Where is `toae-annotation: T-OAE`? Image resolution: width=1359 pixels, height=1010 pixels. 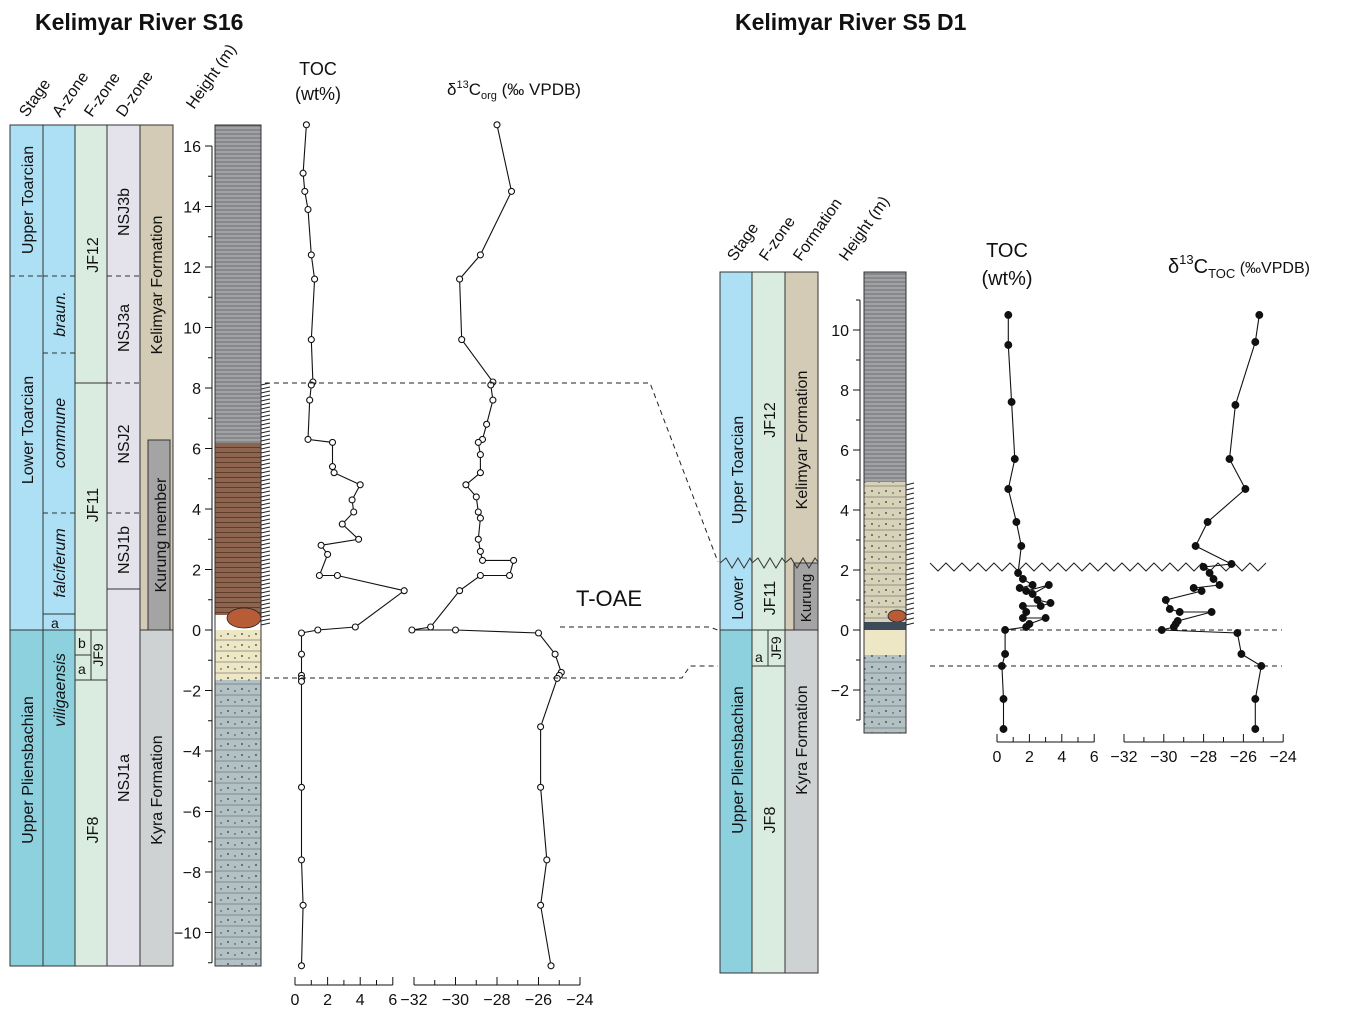
toae-annotation: T-OAE is located at coordinates (609, 598).